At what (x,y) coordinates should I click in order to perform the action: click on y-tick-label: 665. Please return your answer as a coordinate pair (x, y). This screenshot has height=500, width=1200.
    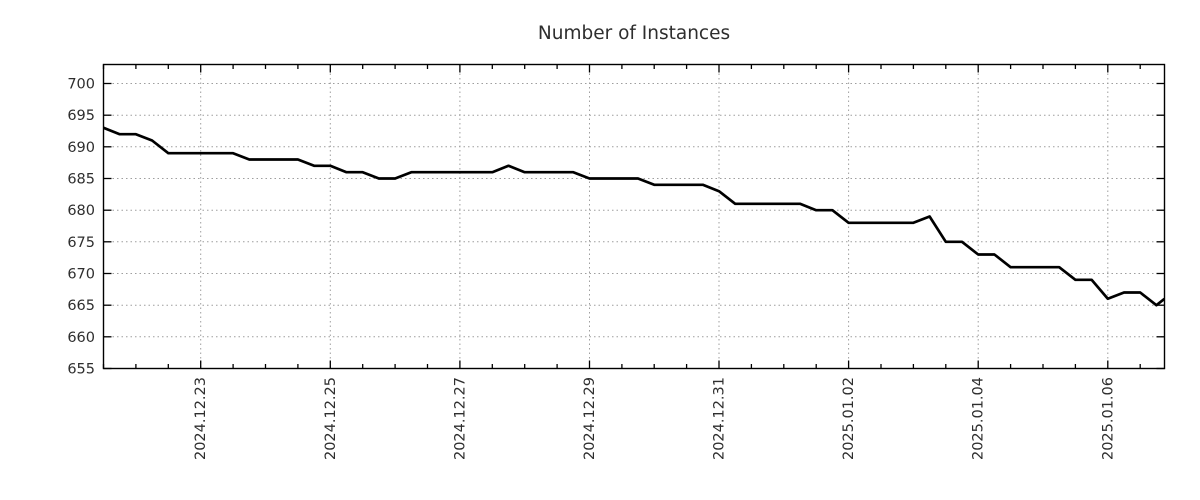
    Looking at the image, I should click on (81, 306).